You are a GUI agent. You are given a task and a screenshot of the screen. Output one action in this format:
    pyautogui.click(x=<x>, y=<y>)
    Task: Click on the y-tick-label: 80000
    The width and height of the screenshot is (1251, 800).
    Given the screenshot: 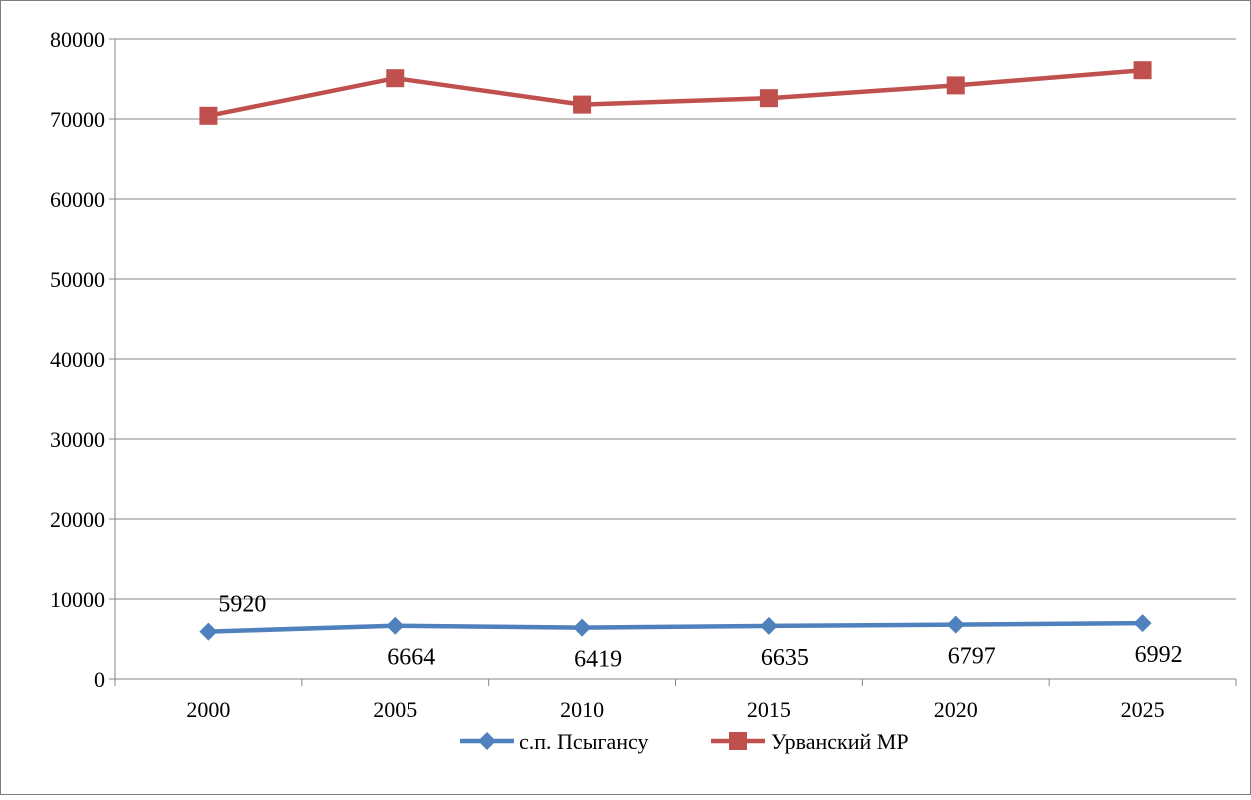 What is the action you would take?
    pyautogui.click(x=77, y=39)
    